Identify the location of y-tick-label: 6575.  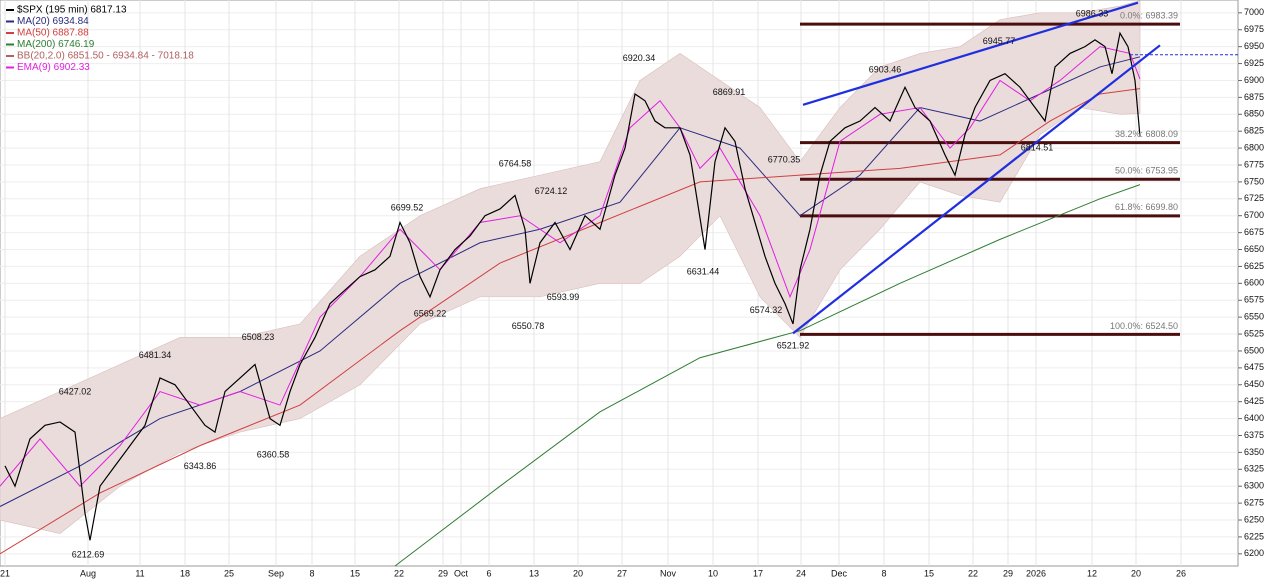
(1254, 300).